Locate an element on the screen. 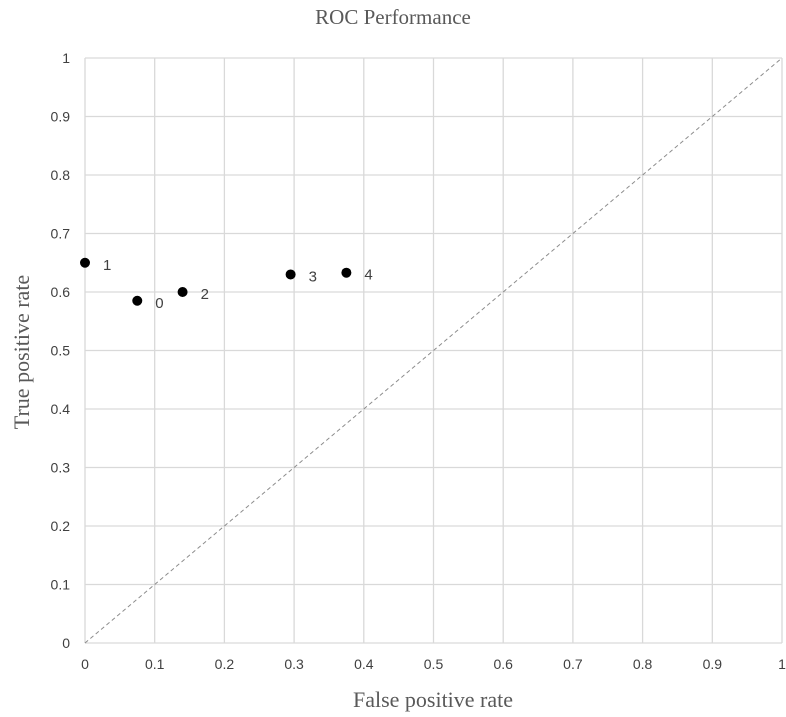  y-tick-label: 0.8 is located at coordinates (61, 175).